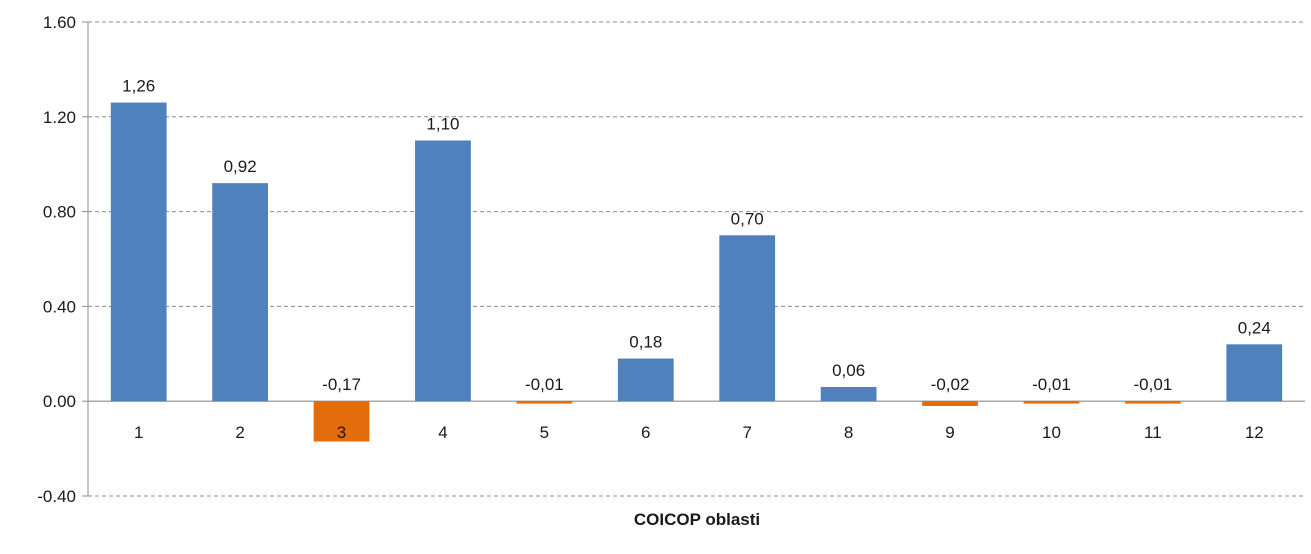  Describe the element at coordinates (1254, 327) in the screenshot. I see `data-label-12: 0,24` at that location.